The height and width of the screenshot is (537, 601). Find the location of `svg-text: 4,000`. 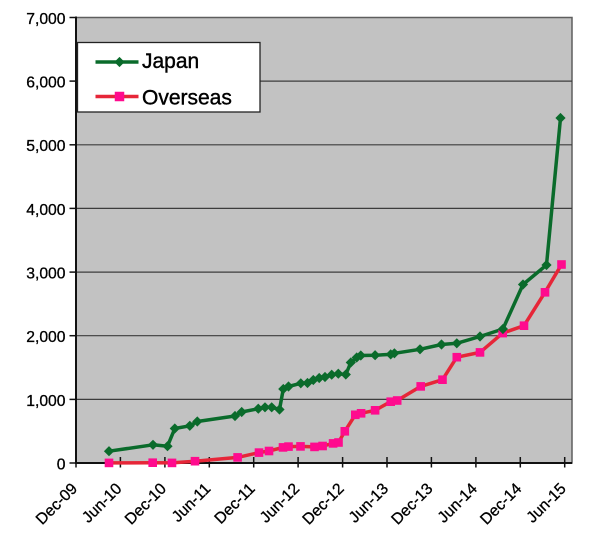

svg-text: 4,000 is located at coordinates (46, 210).